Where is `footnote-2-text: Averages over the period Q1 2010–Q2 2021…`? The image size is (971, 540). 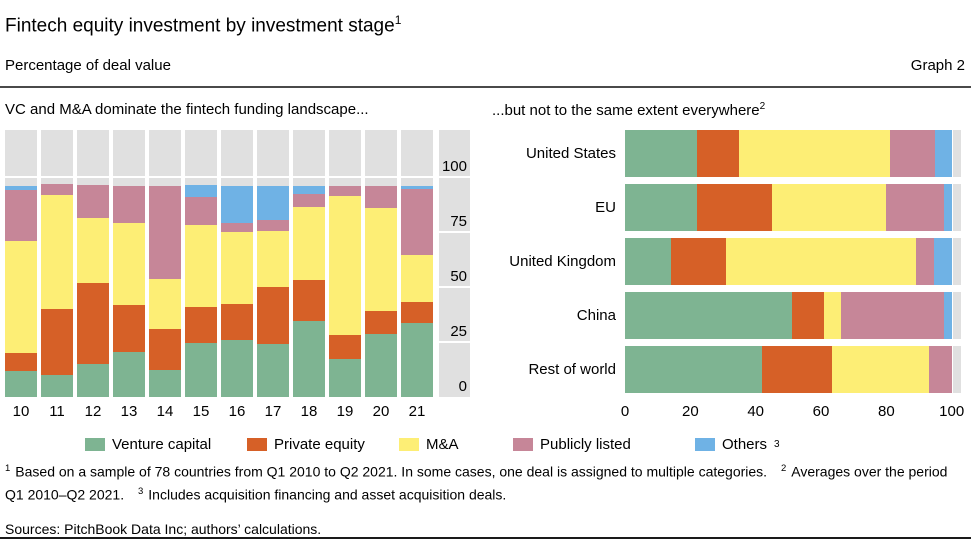 footnote-2-text: Averages over the period Q1 2010–Q2 2021… is located at coordinates (476, 483).